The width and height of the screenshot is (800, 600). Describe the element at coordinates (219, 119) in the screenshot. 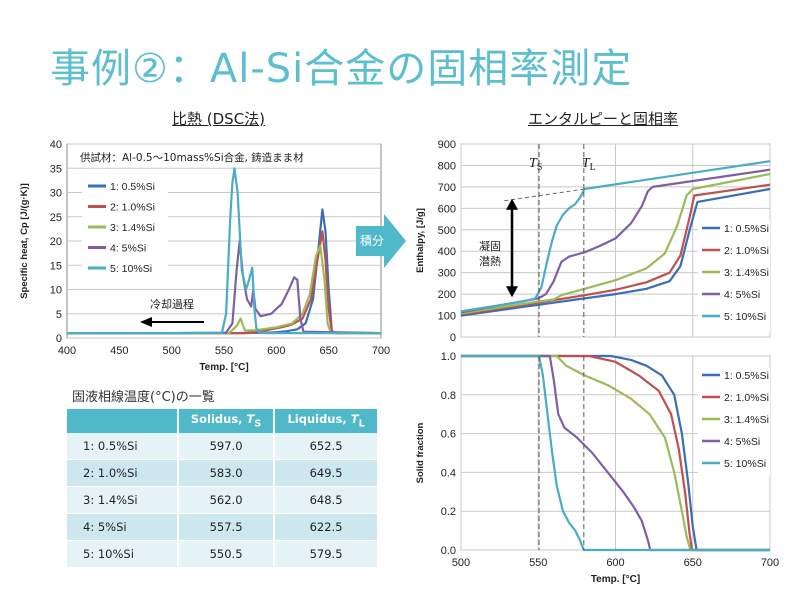

I see `left-heading: 比熱 (DSC法)` at that location.